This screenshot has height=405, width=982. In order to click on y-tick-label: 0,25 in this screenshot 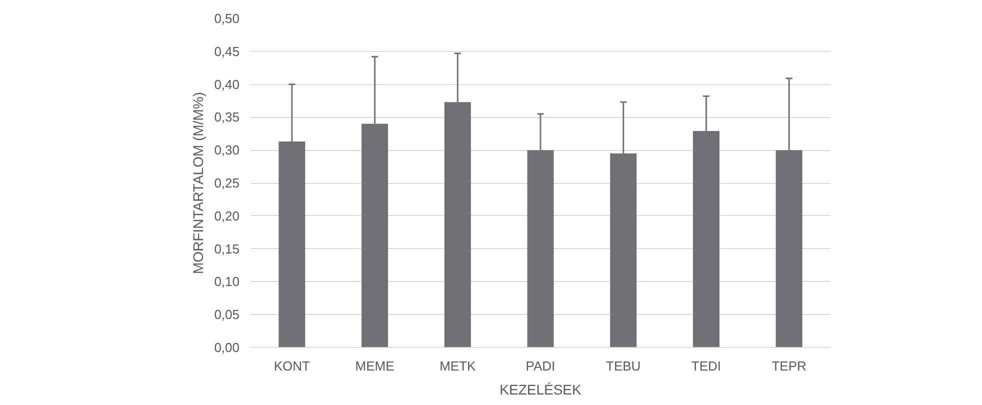, I will do `click(227, 183)`.